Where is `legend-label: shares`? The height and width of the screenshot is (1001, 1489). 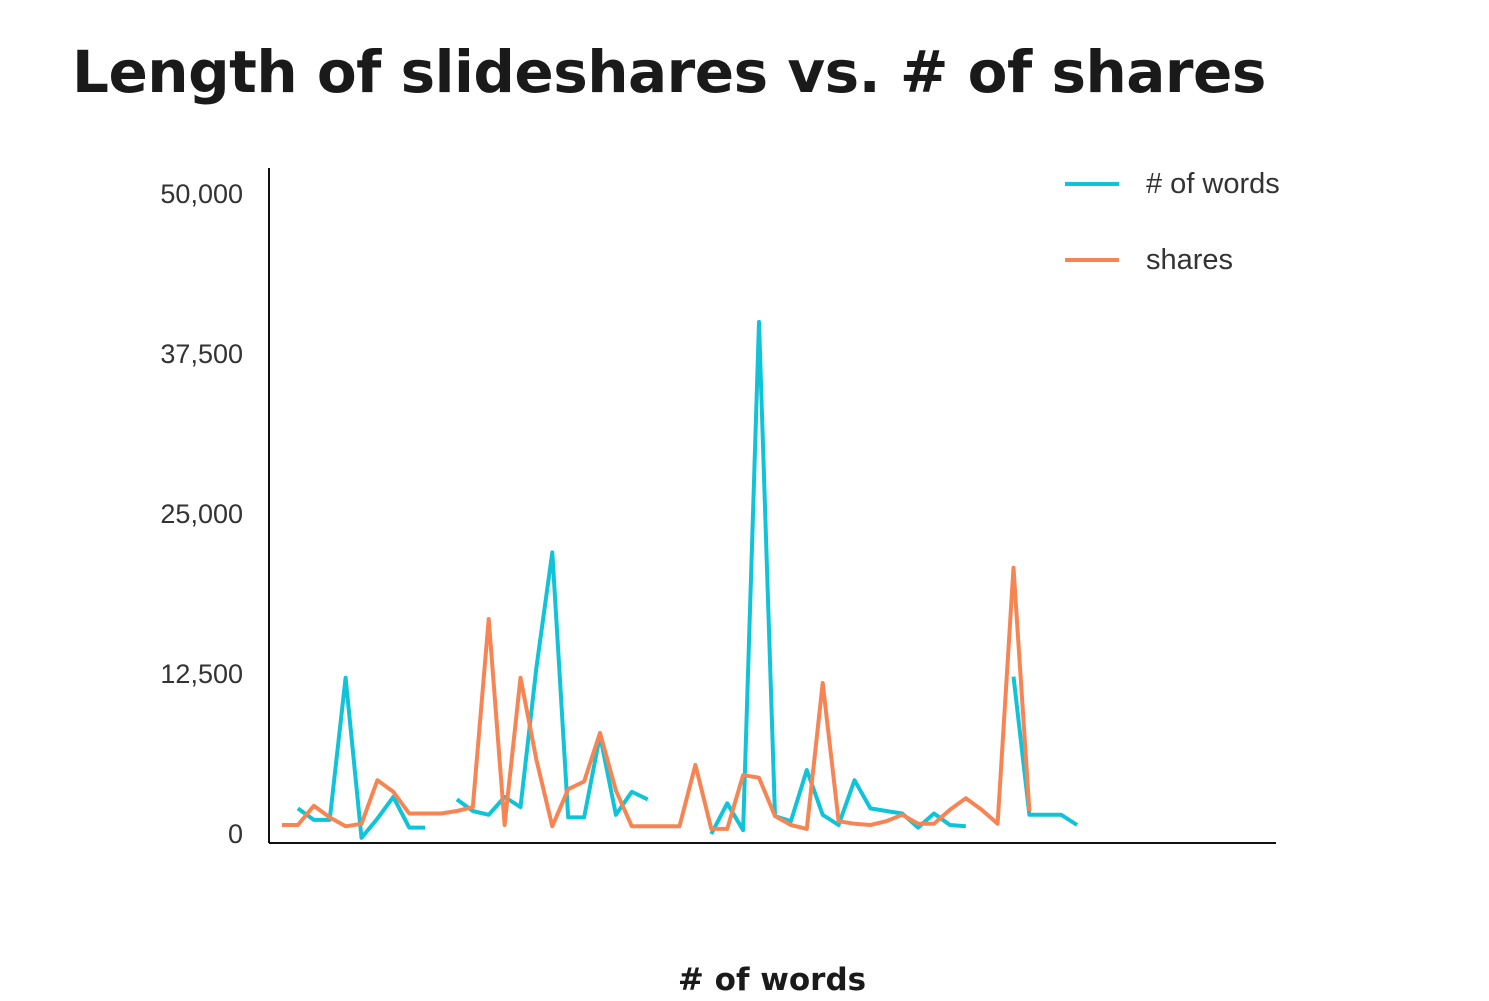 legend-label: shares is located at coordinates (1189, 260).